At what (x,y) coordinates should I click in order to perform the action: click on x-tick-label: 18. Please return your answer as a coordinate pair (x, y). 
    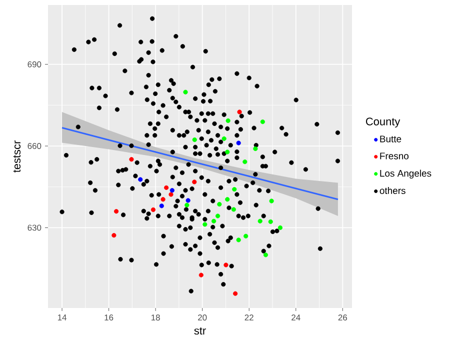
    Looking at the image, I should click on (156, 317).